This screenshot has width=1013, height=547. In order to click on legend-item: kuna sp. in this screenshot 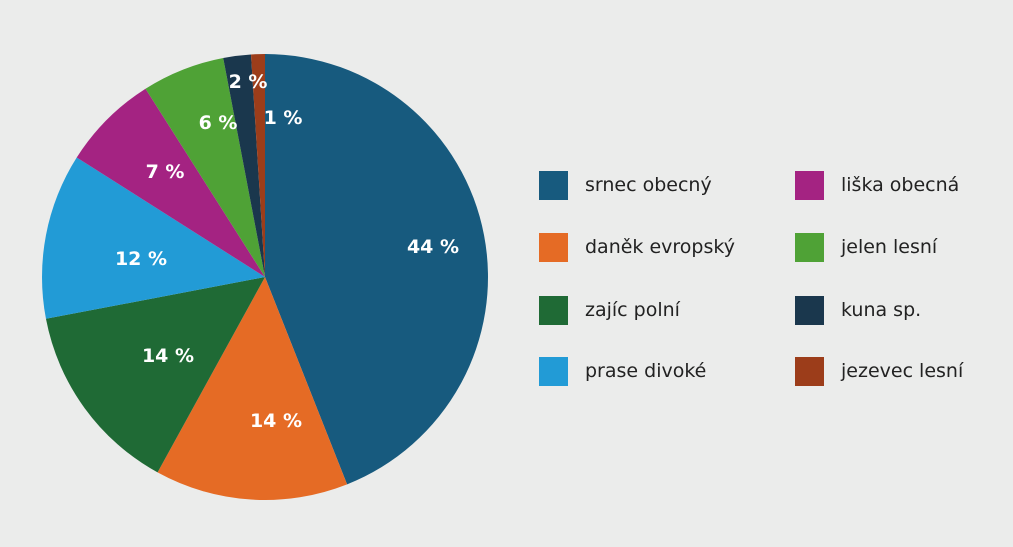, I will do `click(858, 310)`.